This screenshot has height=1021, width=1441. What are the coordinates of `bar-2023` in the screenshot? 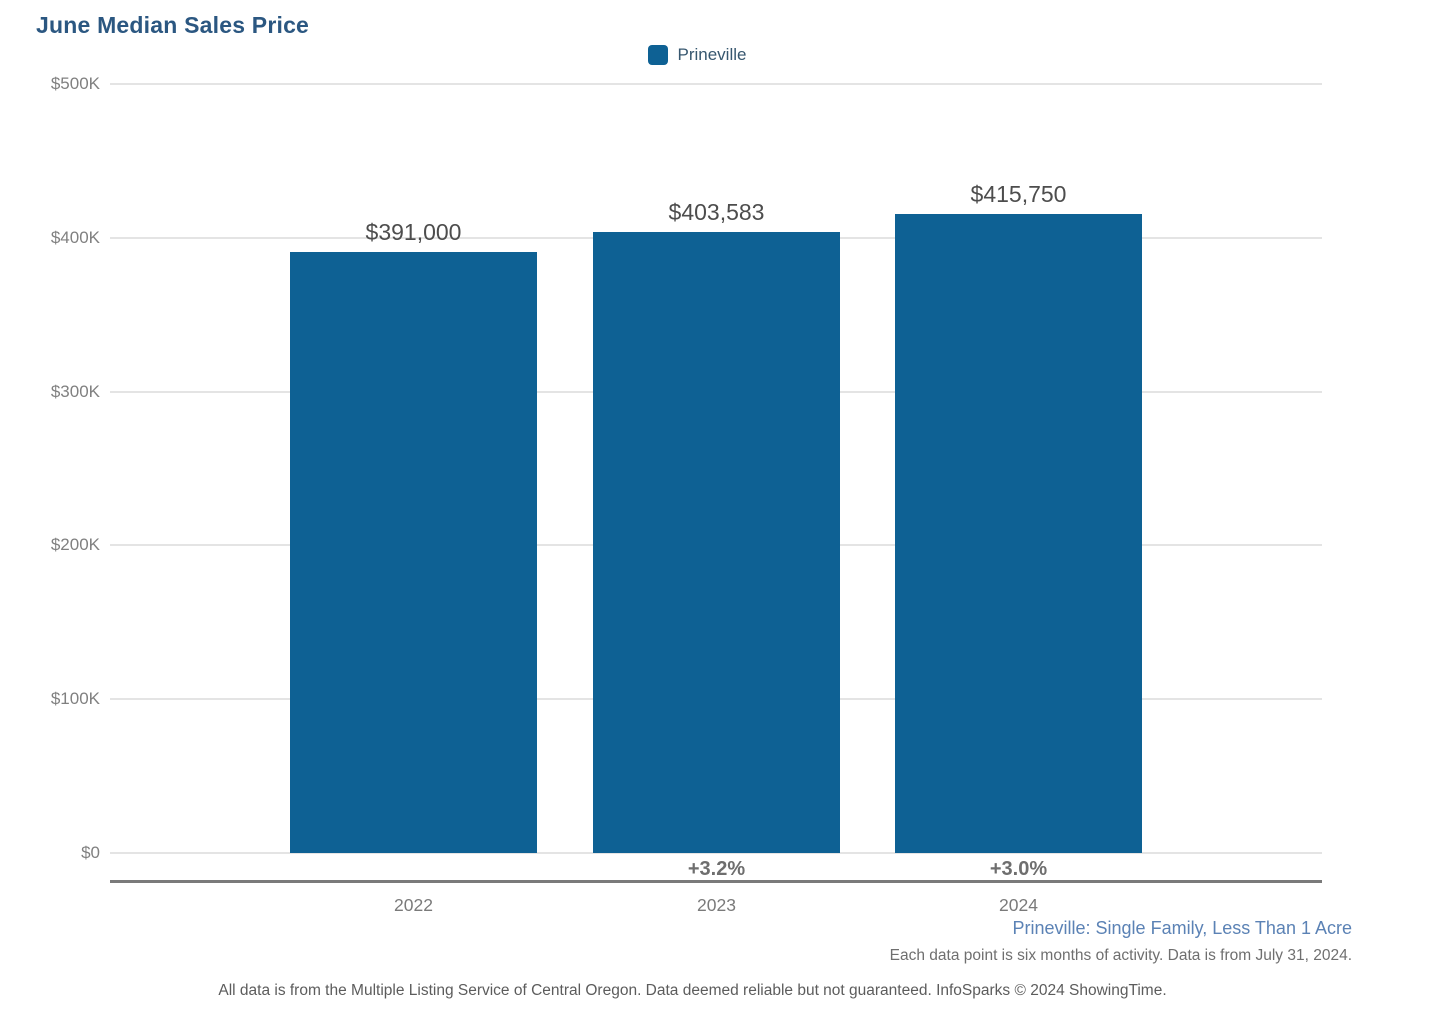 It's located at (716, 542).